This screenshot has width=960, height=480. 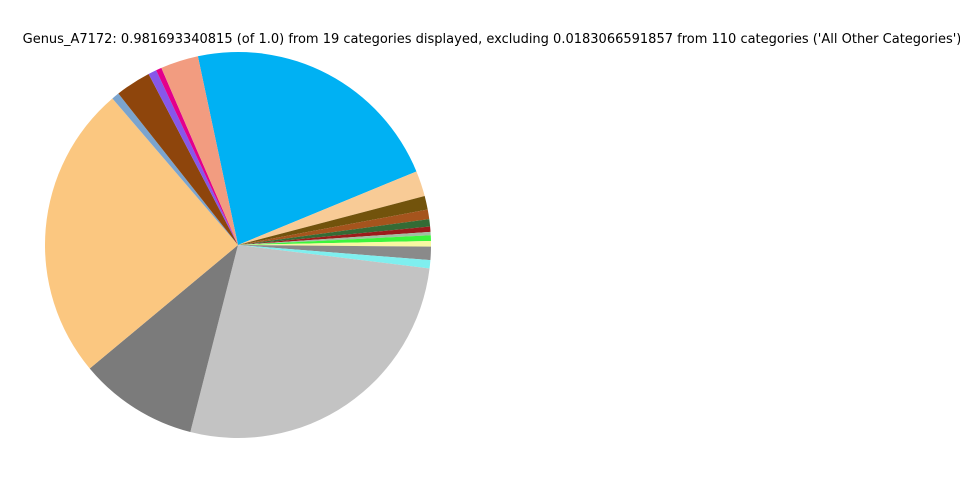 I want to click on pie-slice-17-blue-violet, so click(x=193, y=157).